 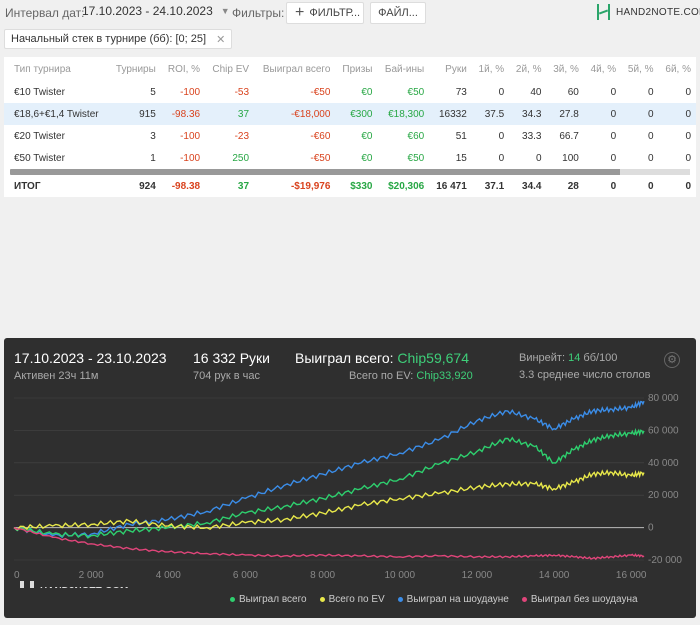 I want to click on y-tick-label: 60 000, so click(x=663, y=430).